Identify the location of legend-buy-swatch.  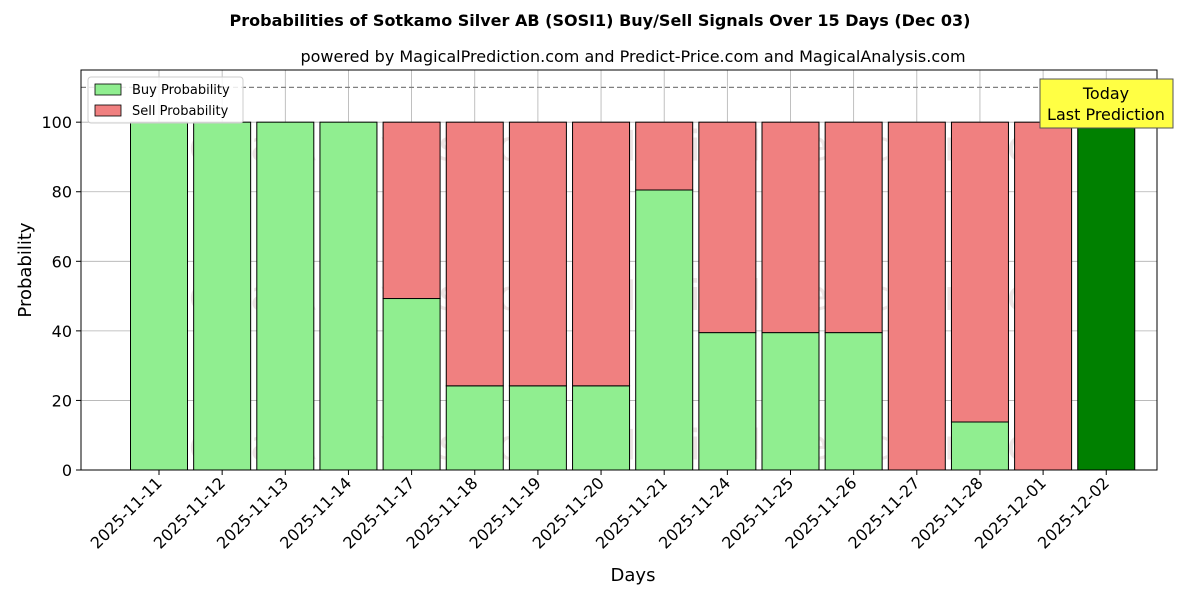
(108, 89).